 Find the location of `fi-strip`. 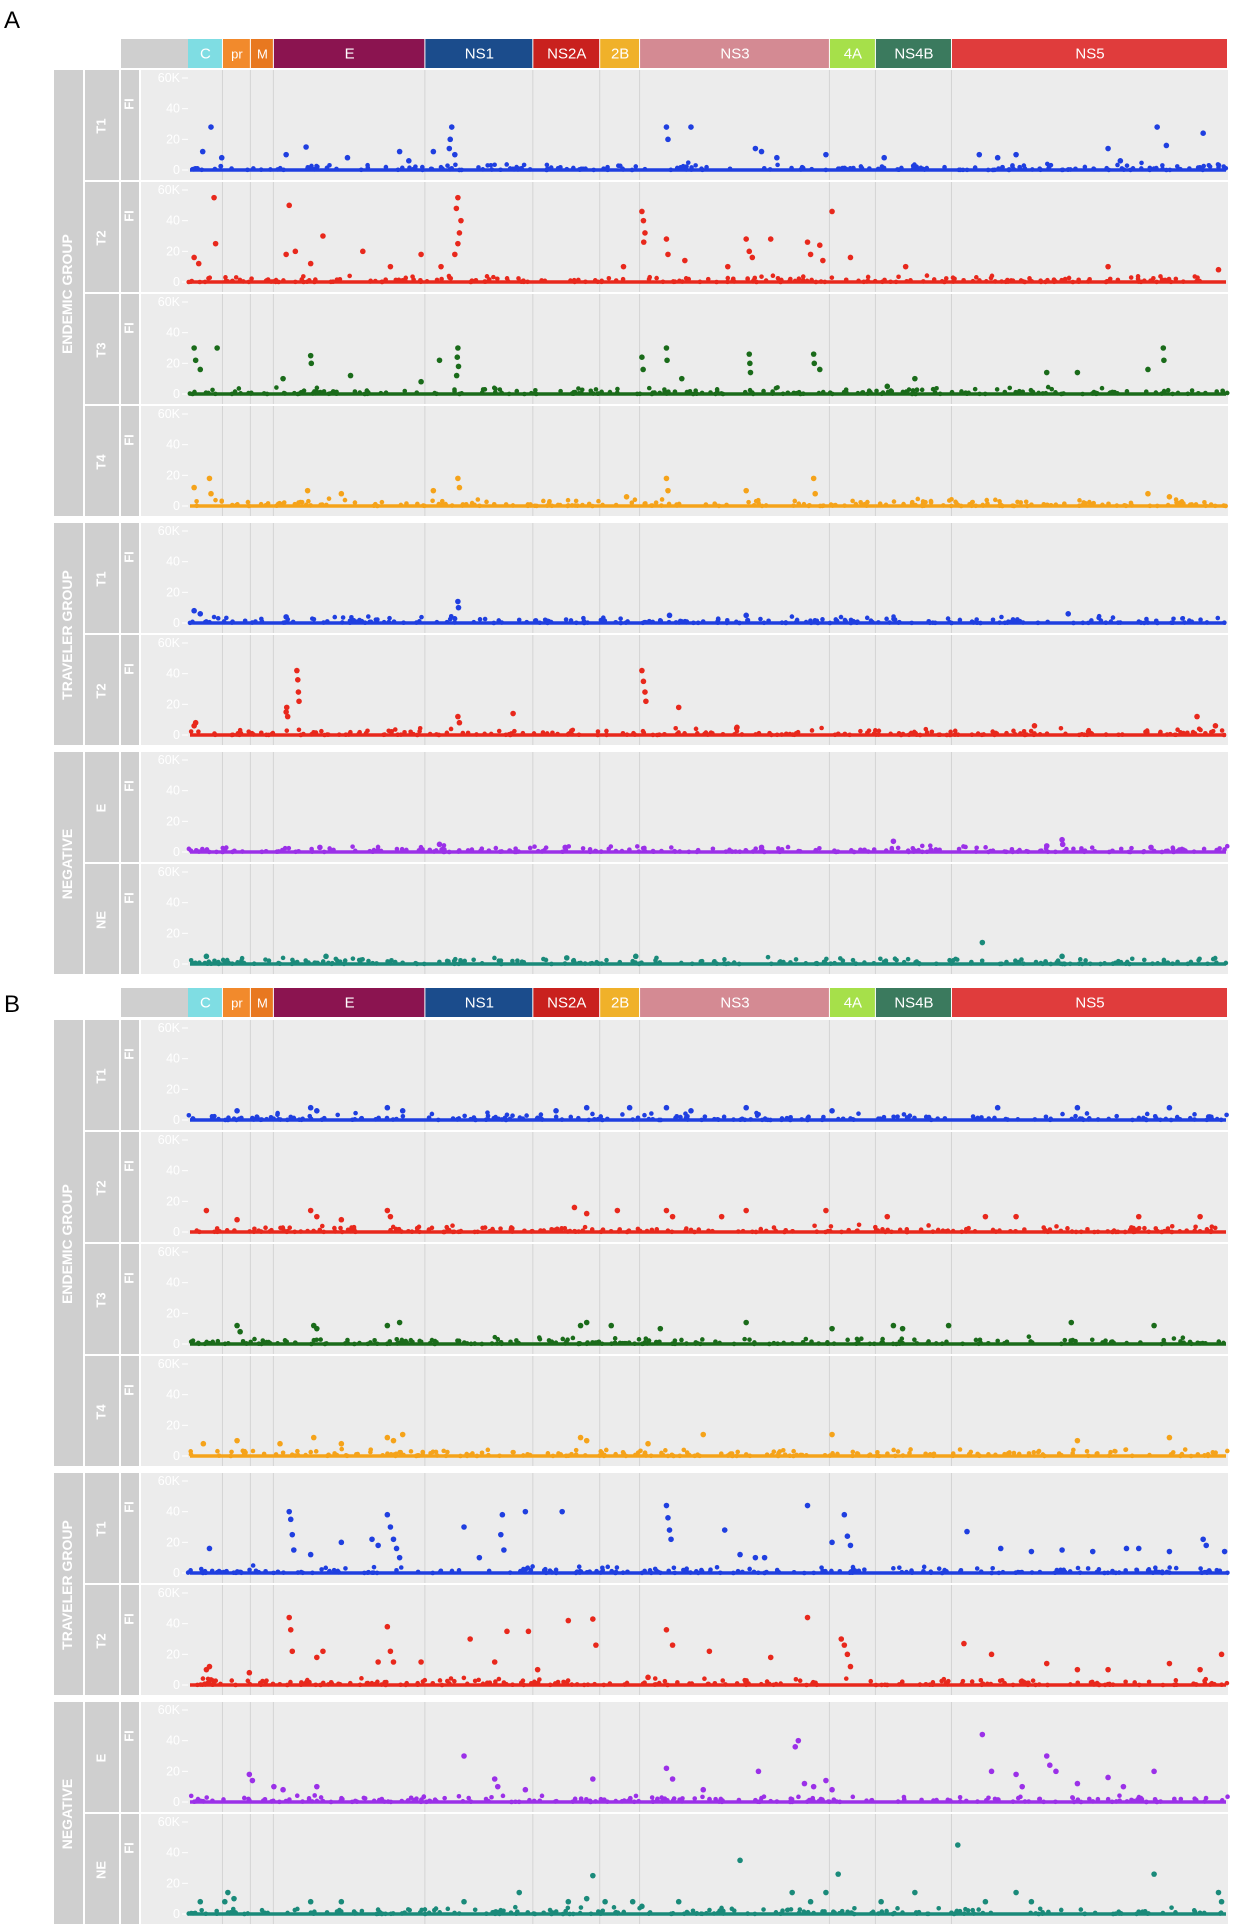

fi-strip is located at coordinates (130, 1411).